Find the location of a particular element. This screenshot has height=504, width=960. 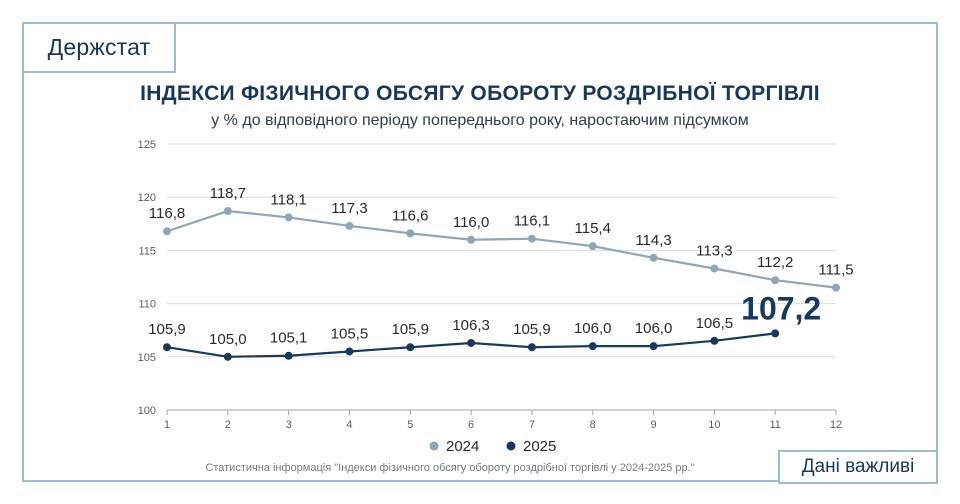

data-label: 113,3 is located at coordinates (714, 250).